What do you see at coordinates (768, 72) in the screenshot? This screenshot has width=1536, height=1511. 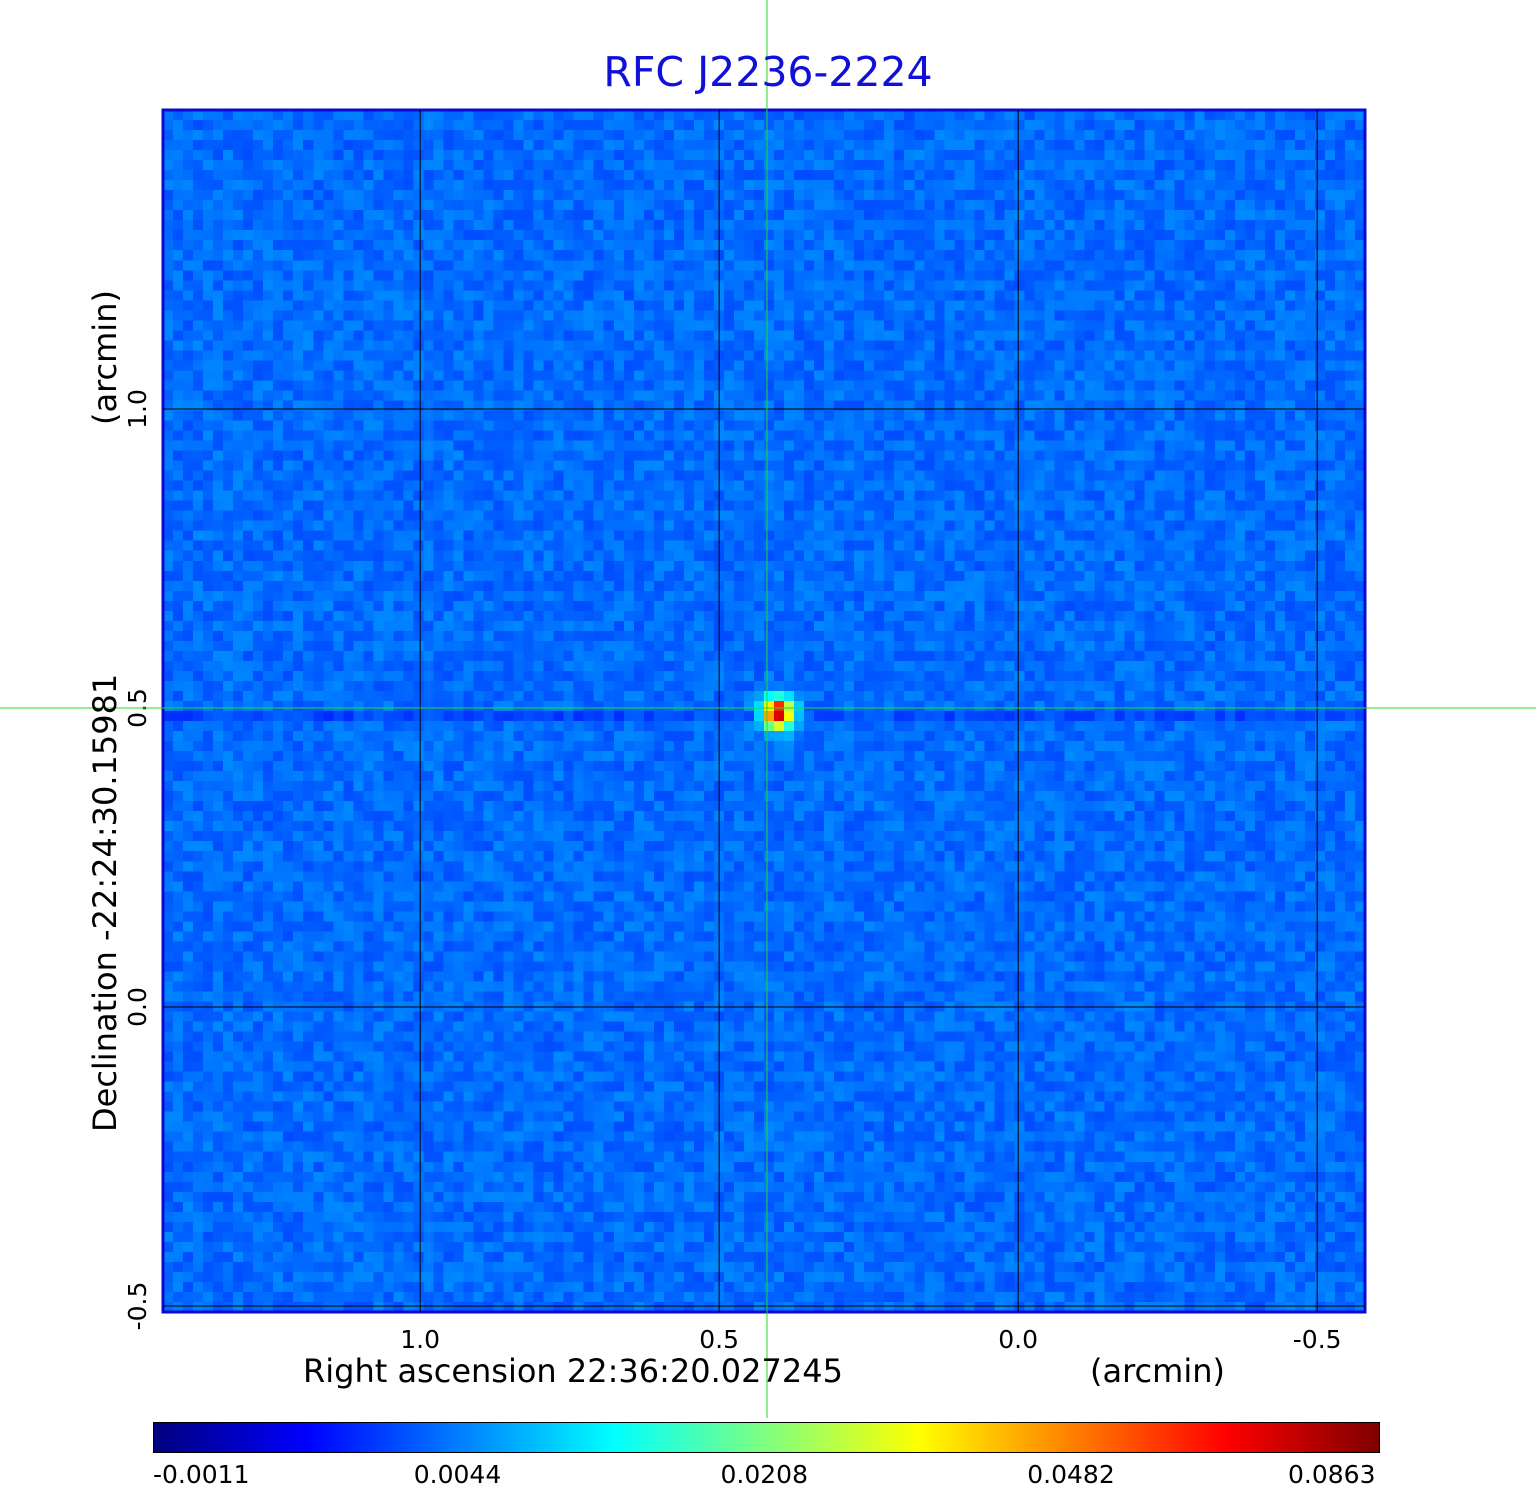 I see `chart-title: RFC J2236-2224` at bounding box center [768, 72].